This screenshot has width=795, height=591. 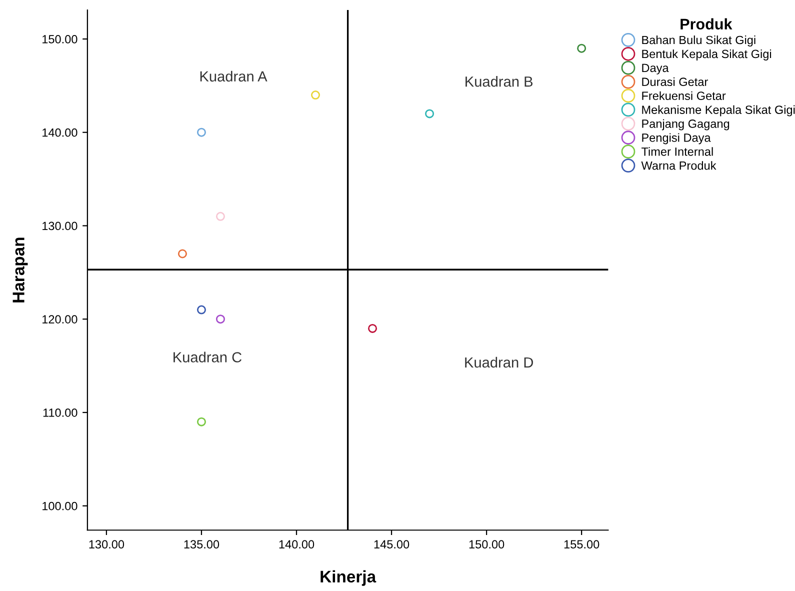 What do you see at coordinates (20, 270) in the screenshot?
I see `y-axis-title: Harapan` at bounding box center [20, 270].